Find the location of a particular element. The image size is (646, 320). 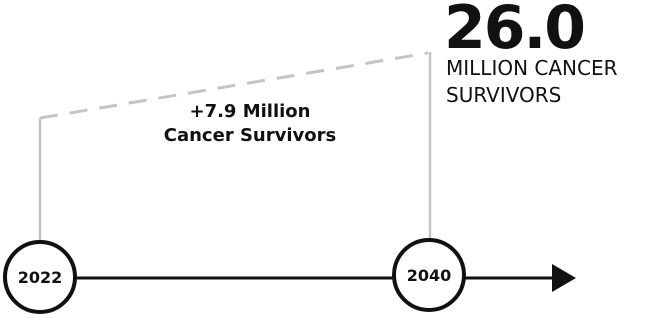

increase-annotation: +7.9 Million Cancer Survivors is located at coordinates (250, 124).